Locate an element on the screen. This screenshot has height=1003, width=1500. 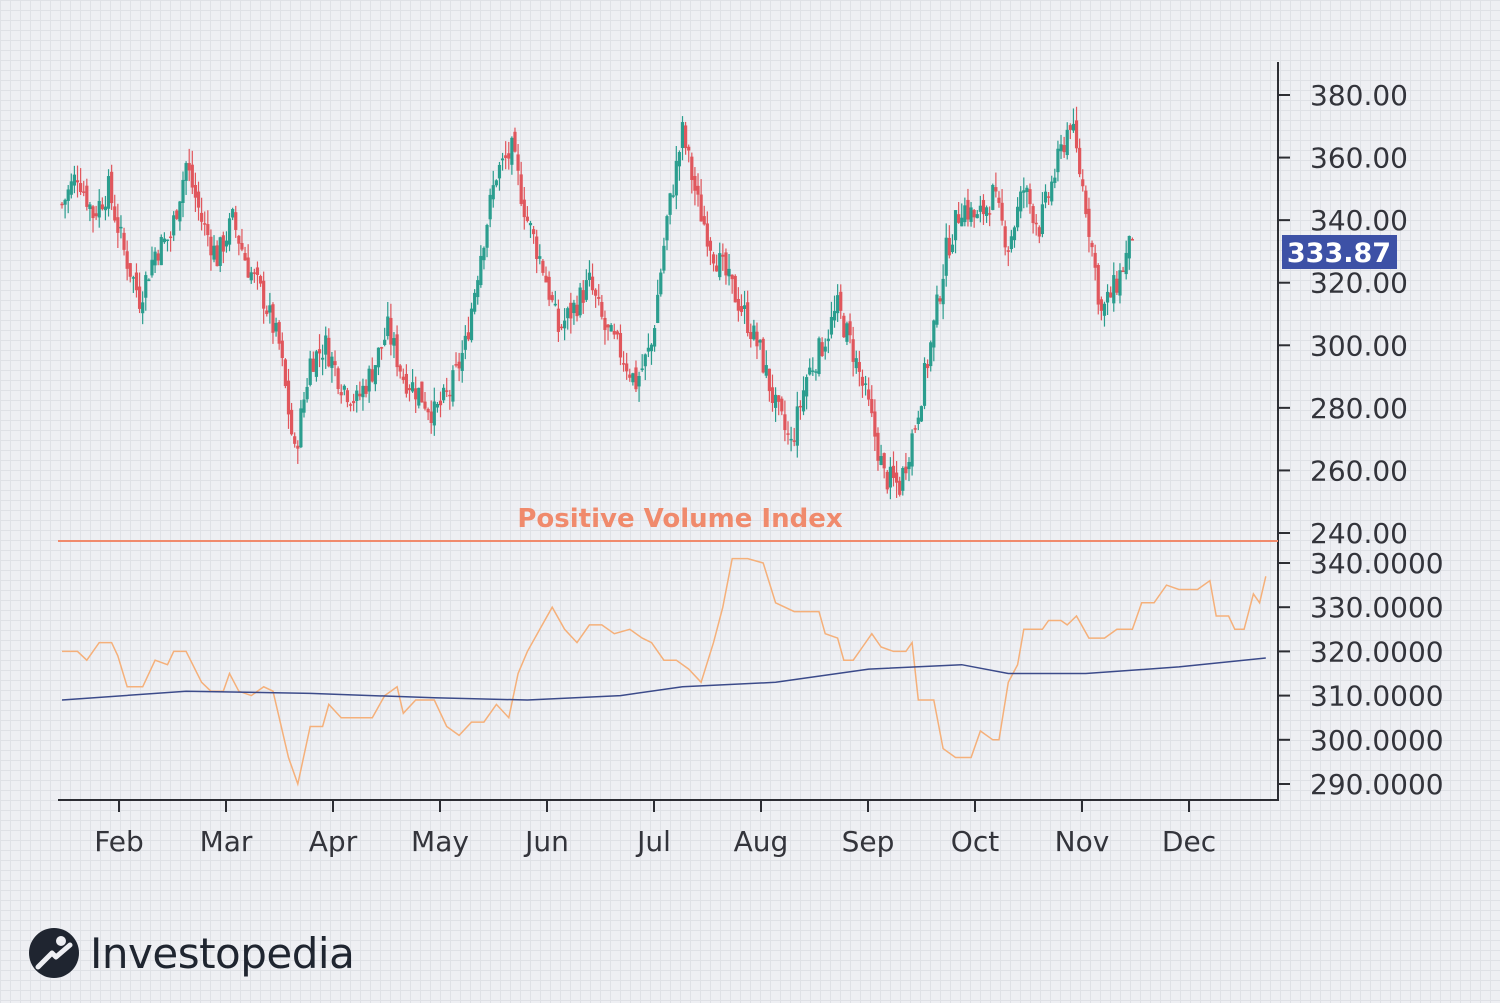
price-tick-label: 260.00 is located at coordinates (1359, 470).